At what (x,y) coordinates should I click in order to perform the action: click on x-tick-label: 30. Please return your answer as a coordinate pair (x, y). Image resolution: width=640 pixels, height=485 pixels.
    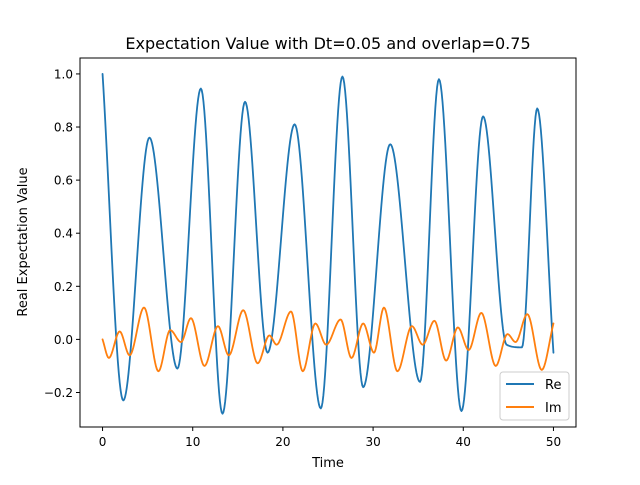
    Looking at the image, I should click on (372, 442).